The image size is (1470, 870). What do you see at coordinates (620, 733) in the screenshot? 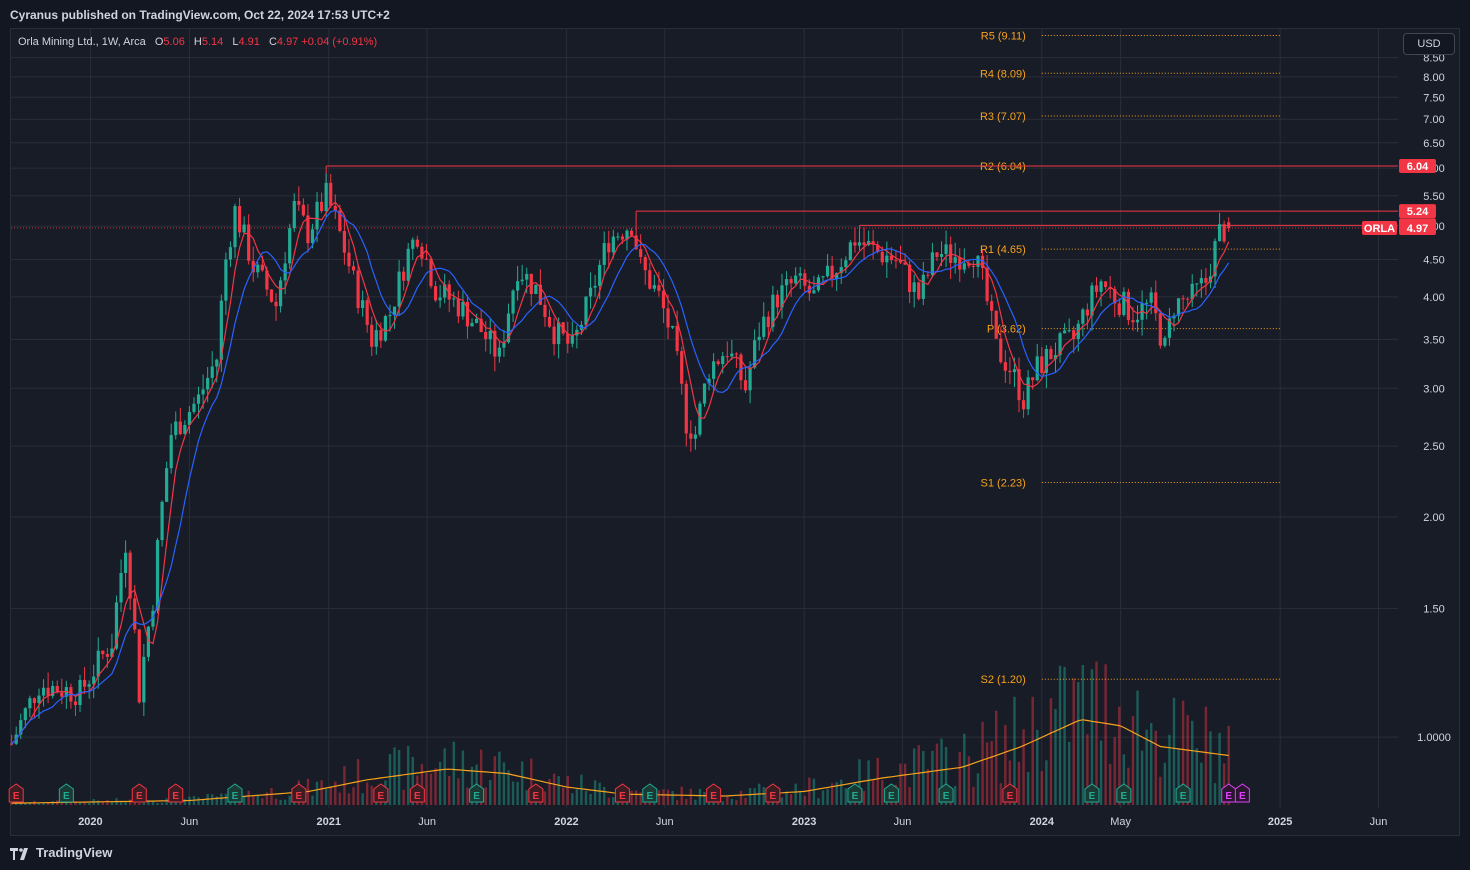
I see `volume-series` at bounding box center [620, 733].